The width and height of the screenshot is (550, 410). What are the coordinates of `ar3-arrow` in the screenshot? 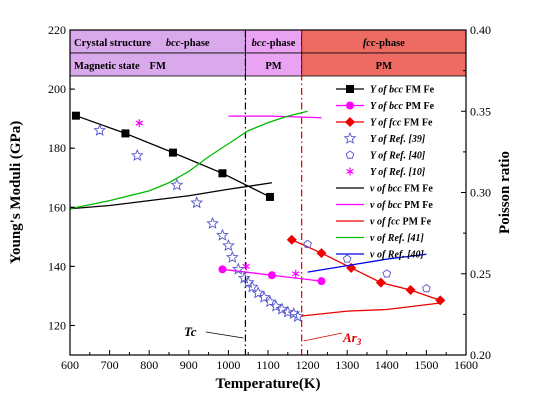 It's located at (323, 337).